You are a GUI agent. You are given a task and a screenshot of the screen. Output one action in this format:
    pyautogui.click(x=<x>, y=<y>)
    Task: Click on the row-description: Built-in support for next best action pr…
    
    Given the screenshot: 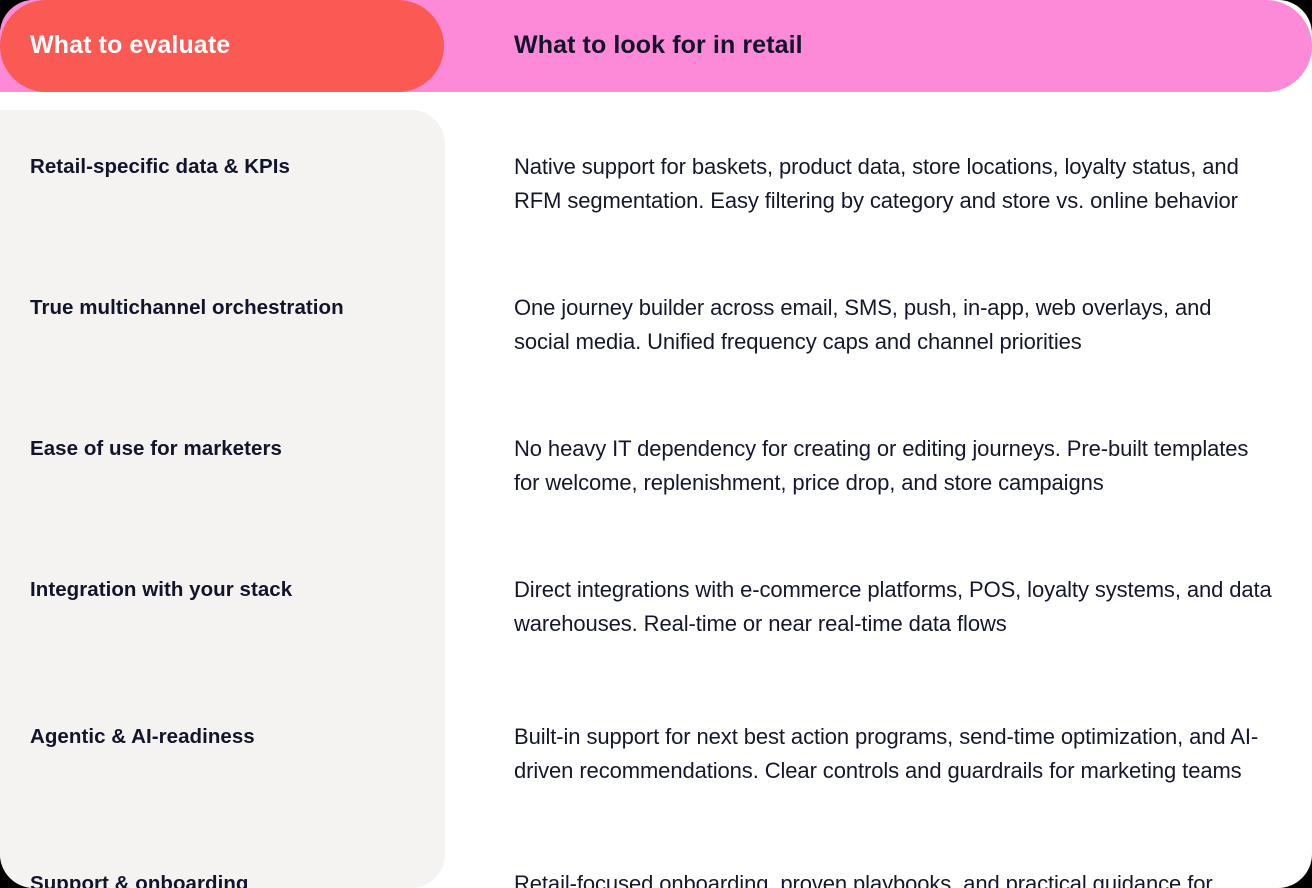 What is the action you would take?
    pyautogui.click(x=886, y=754)
    